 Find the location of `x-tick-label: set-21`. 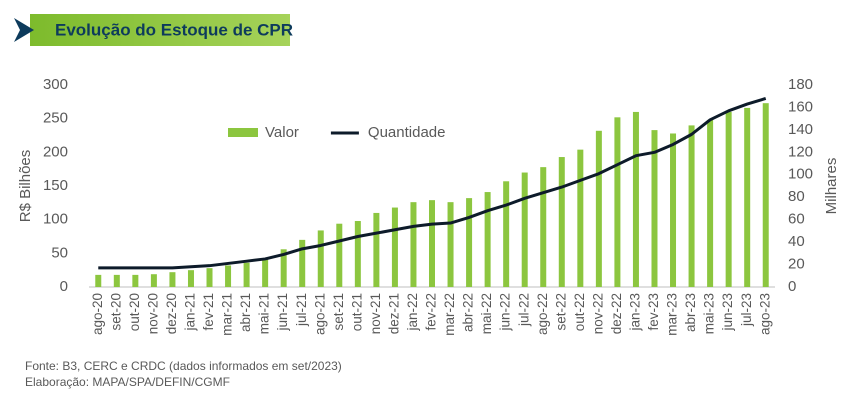

x-tick-label: set-21 is located at coordinates (338, 312).